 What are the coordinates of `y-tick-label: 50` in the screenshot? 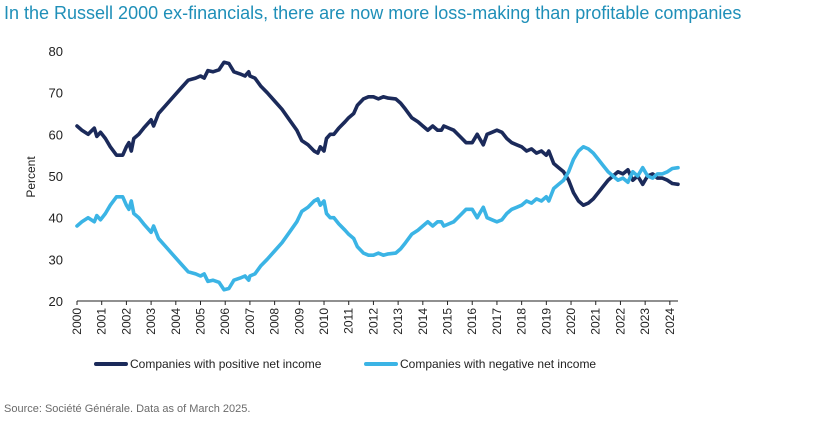 It's located at (56, 176).